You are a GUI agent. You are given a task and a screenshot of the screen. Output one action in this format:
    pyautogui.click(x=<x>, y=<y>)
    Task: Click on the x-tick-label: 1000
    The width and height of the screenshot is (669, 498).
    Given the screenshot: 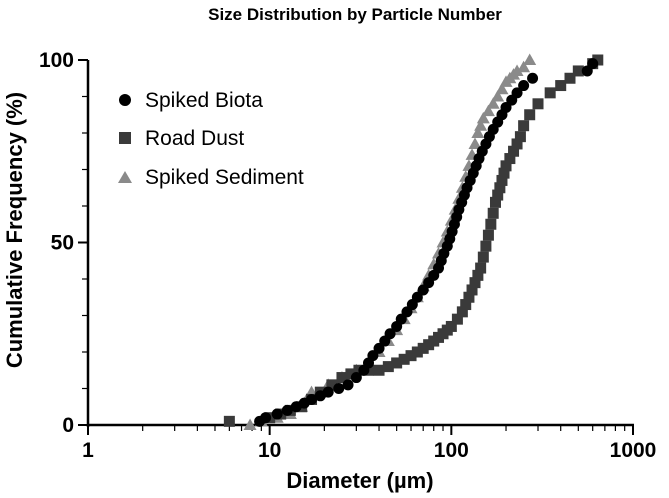 What is the action you would take?
    pyautogui.click(x=633, y=450)
    